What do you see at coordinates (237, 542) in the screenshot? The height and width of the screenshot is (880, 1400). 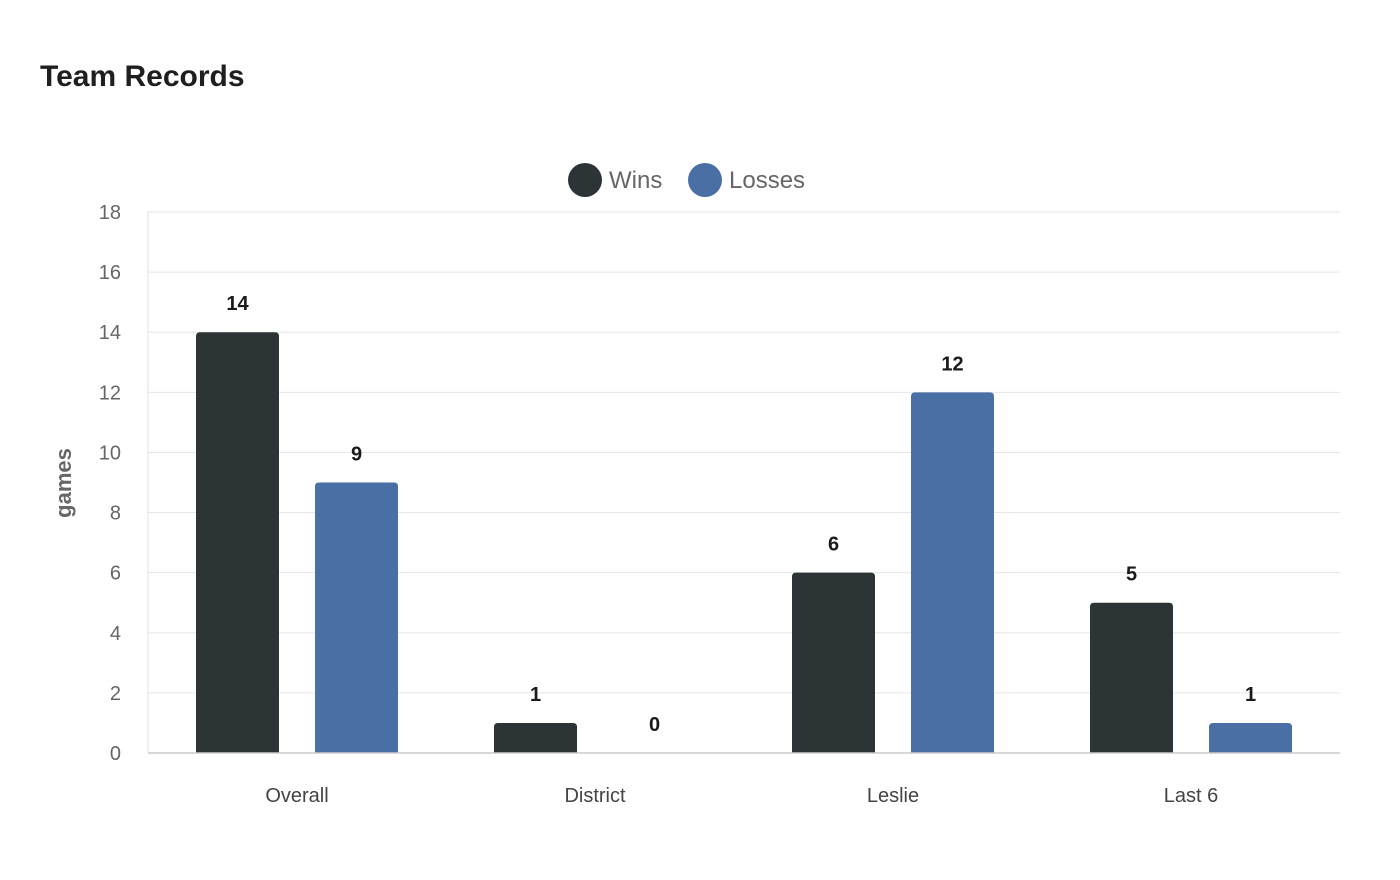 I see `bar-wins-overall` at bounding box center [237, 542].